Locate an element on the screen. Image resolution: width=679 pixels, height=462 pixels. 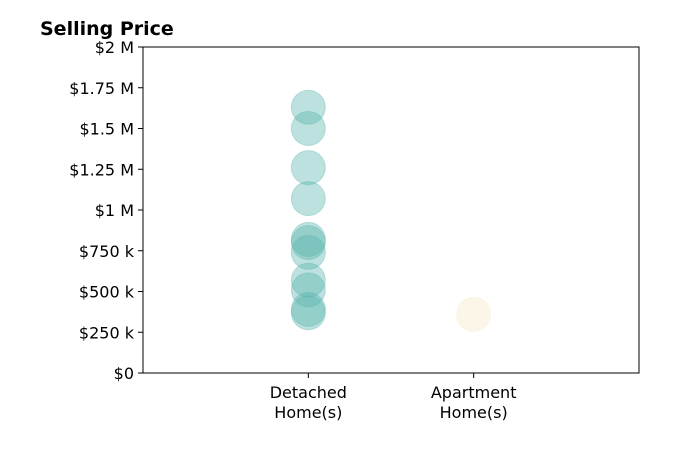
y-tick-label: $250 k is located at coordinates (107, 332).